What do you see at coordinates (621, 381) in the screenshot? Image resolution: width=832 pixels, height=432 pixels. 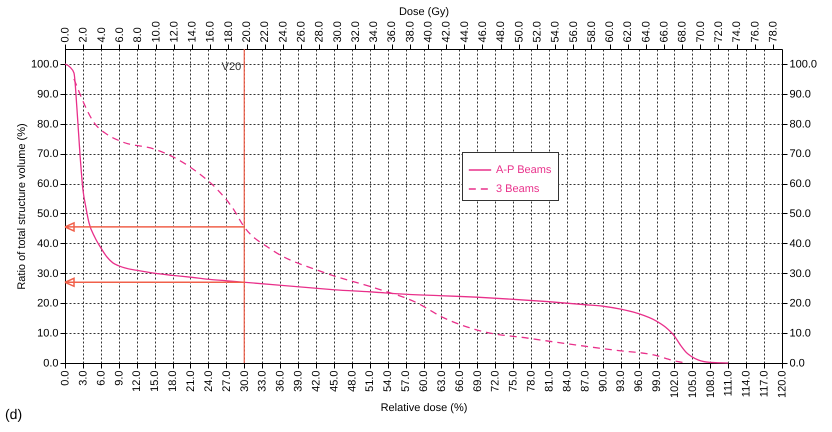 I see `x-tick-label: 93.0` at bounding box center [621, 381].